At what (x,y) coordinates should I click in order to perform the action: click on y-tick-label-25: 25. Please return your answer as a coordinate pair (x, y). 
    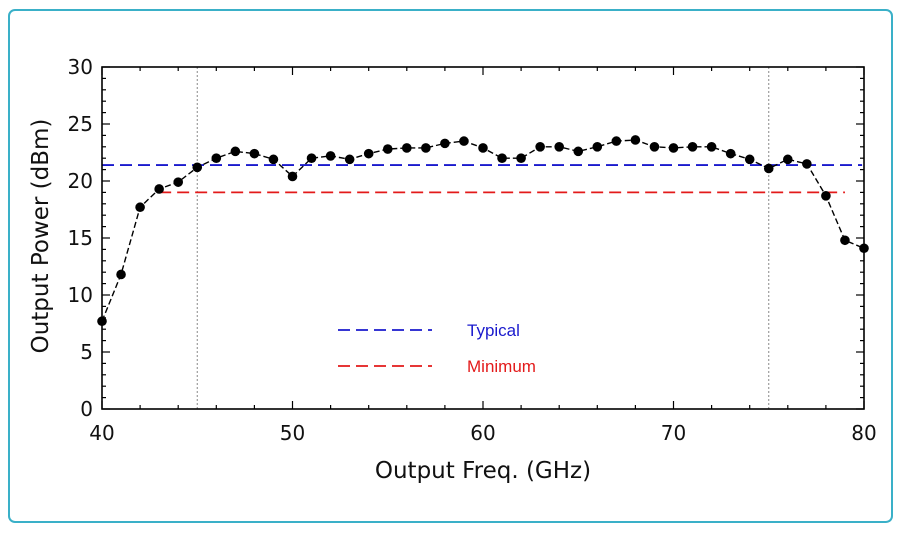
    Looking at the image, I should click on (80, 124).